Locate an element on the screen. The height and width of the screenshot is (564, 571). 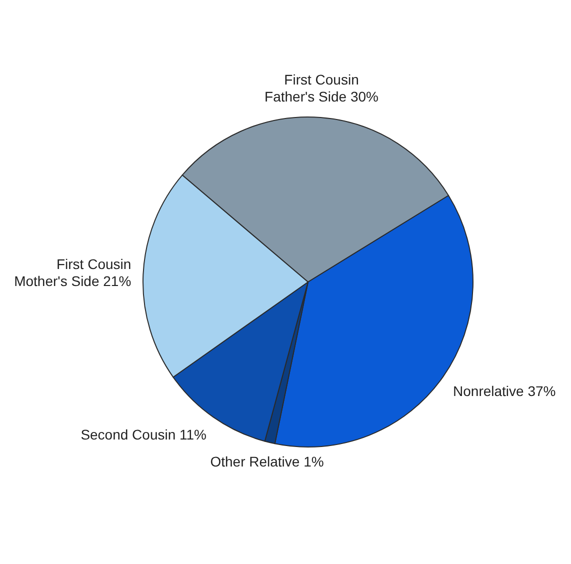
slice-label: Other Relative 1% is located at coordinates (267, 462).